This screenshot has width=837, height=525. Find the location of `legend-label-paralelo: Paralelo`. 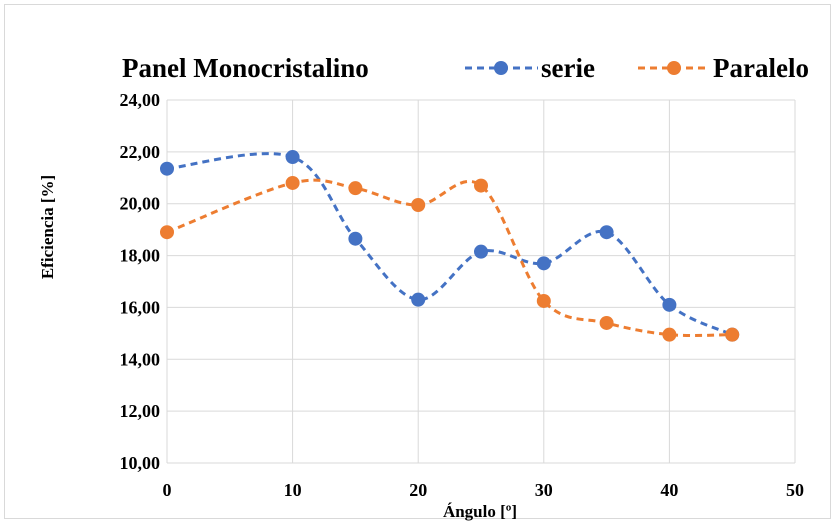

legend-label-paralelo: Paralelo is located at coordinates (761, 68).